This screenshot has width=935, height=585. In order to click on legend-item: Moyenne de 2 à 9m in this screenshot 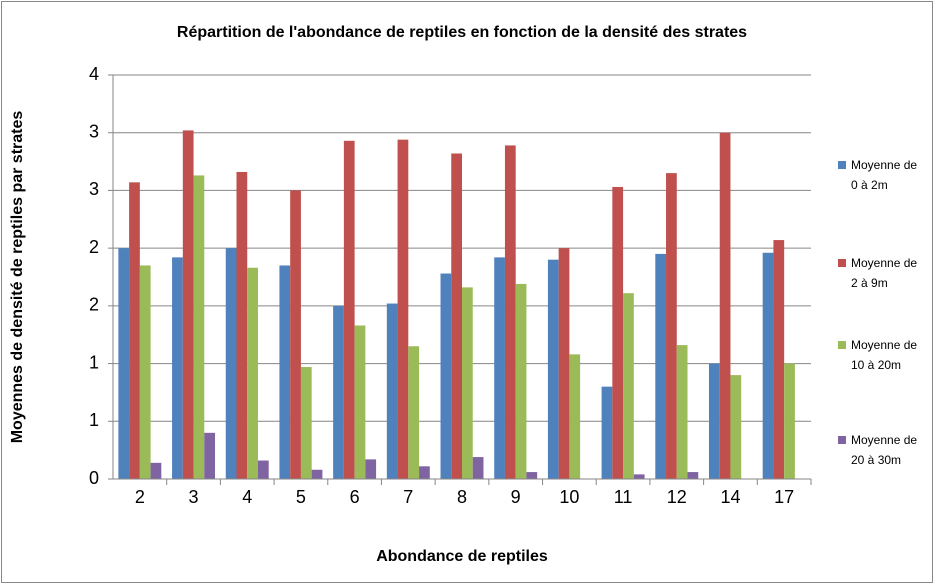, I will do `click(878, 273)`.